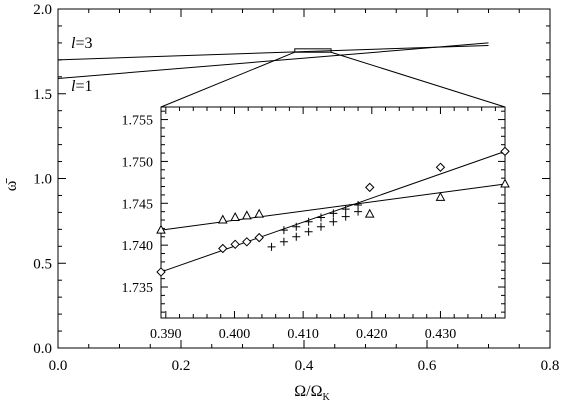 Image resolution: width=567 pixels, height=404 pixels. What do you see at coordinates (42, 95) in the screenshot?
I see `y-tick-label: 1.5` at bounding box center [42, 95].